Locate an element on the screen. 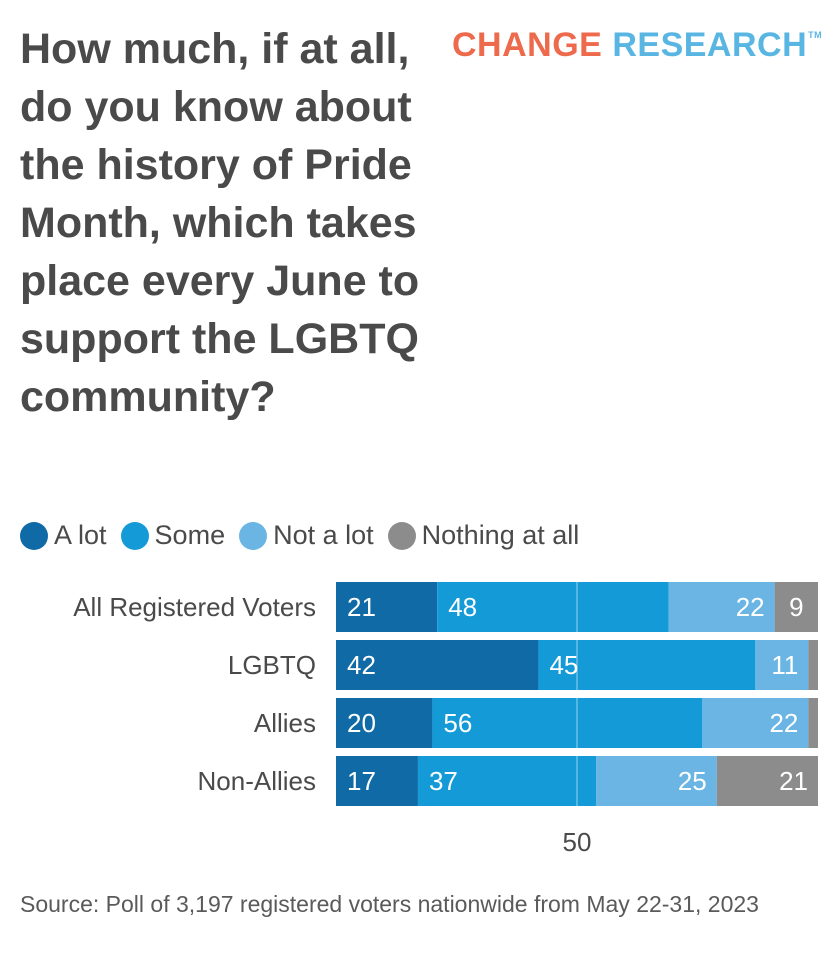 This screenshot has width=840, height=980. data-label-non-allies-nothing-at-all: 21 is located at coordinates (793, 781).